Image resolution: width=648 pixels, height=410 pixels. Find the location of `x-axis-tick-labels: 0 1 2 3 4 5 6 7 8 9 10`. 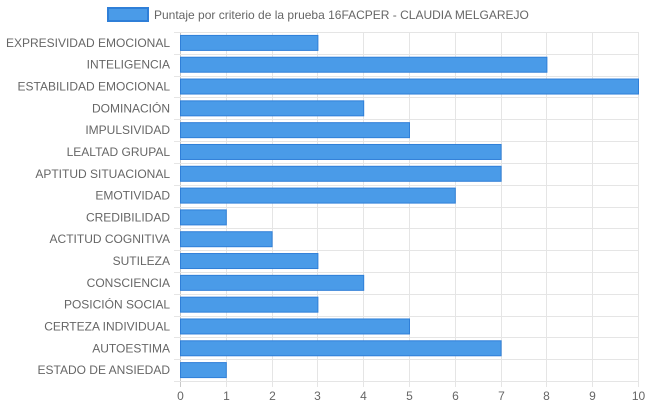

x-axis-tick-labels: 0 1 2 3 4 5 6 7 8 9 10 is located at coordinates (411, 396).